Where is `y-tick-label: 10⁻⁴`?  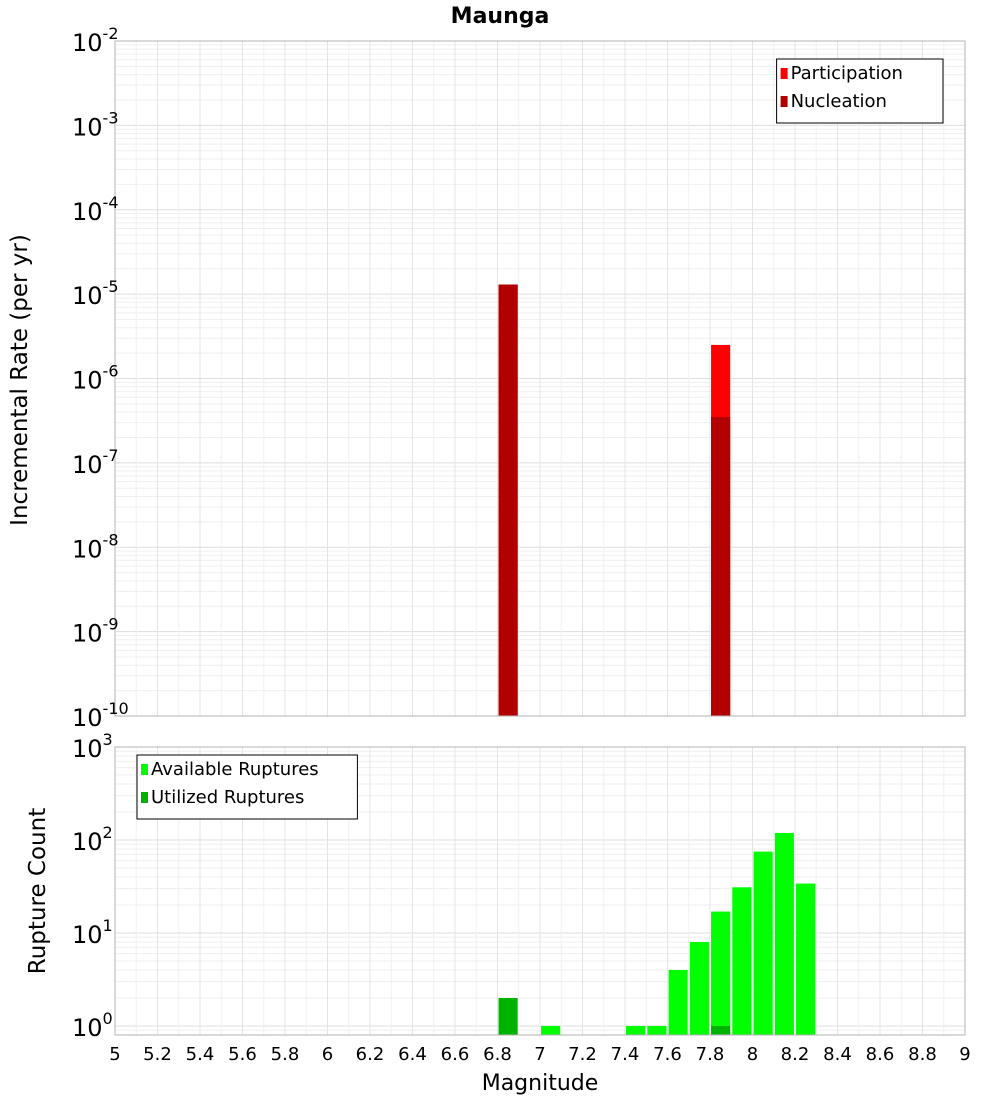 y-tick-label: 10⁻⁴ is located at coordinates (95, 209).